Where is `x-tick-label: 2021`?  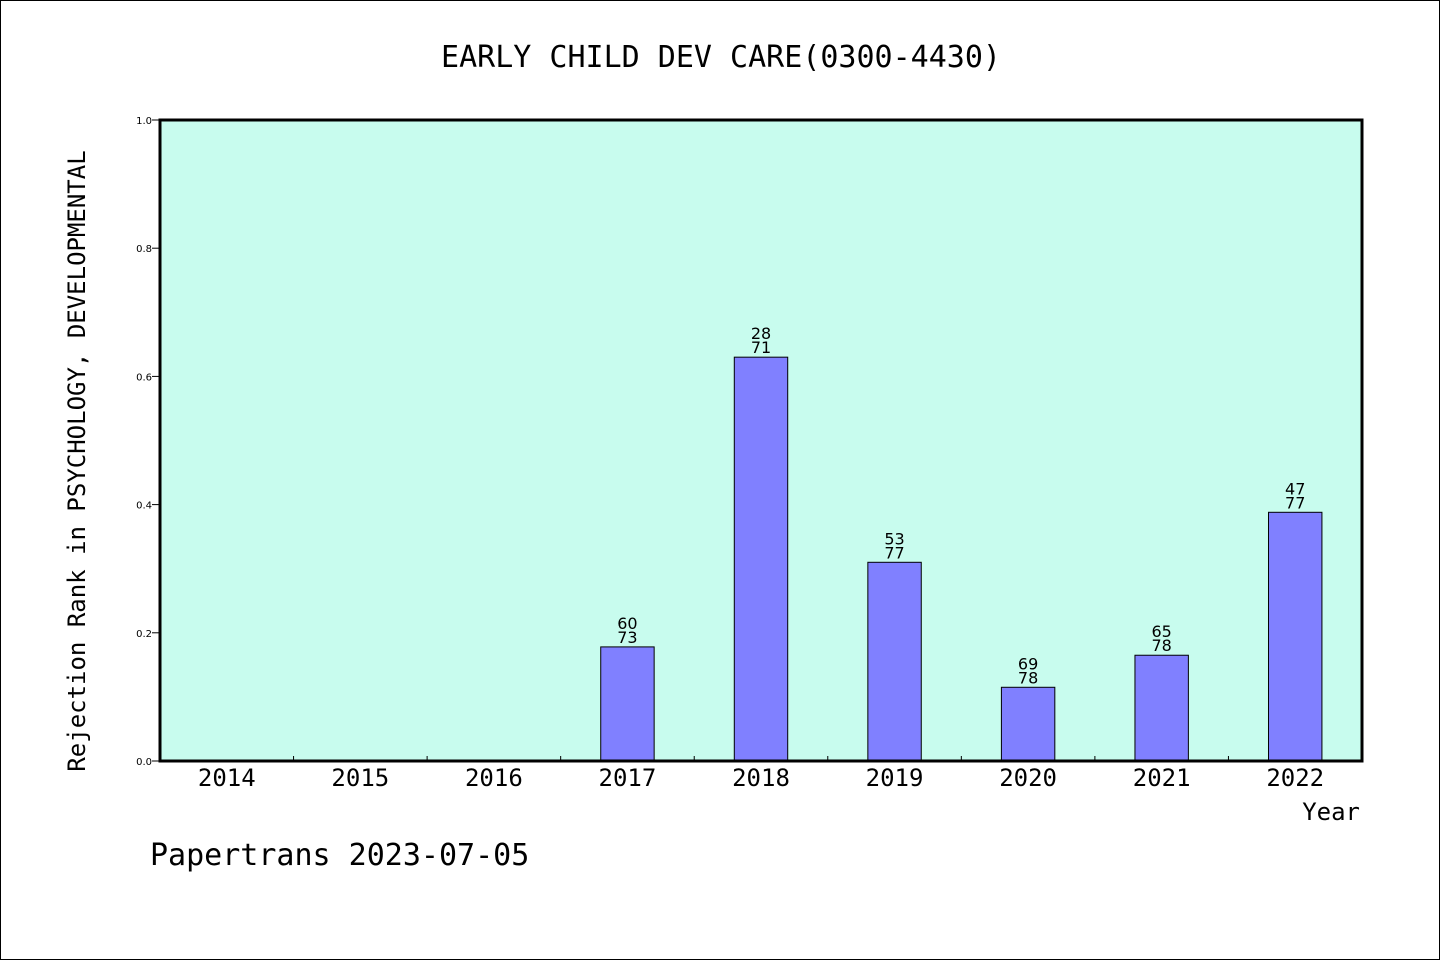
x-tick-label: 2021 is located at coordinates (1162, 778).